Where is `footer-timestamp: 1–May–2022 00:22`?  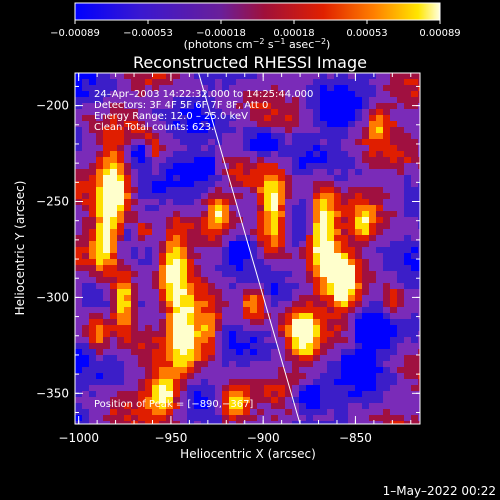
footer-timestamp: 1–May–2022 00:22 is located at coordinates (439, 491).